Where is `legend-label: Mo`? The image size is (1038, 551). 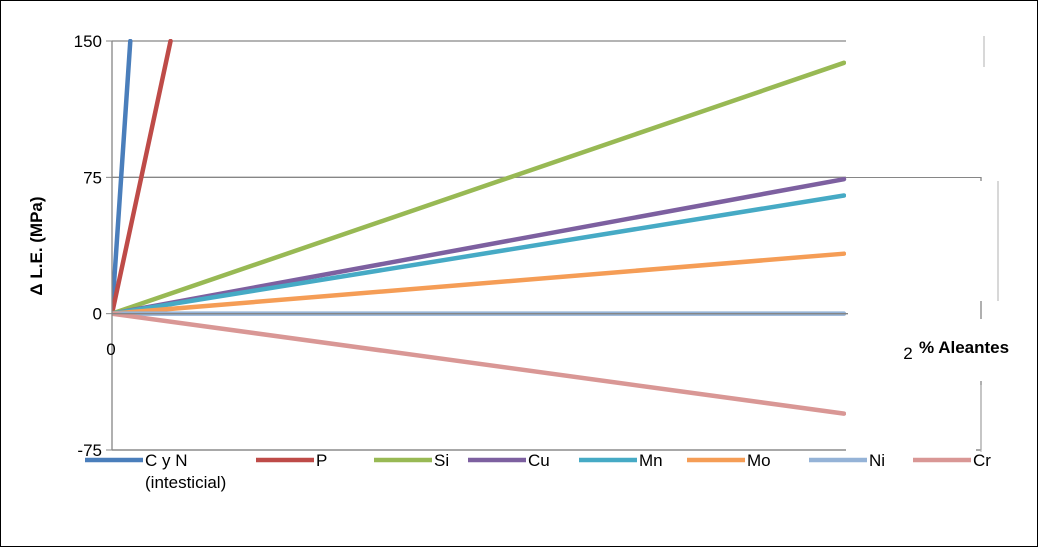
legend-label: Mo is located at coordinates (759, 460).